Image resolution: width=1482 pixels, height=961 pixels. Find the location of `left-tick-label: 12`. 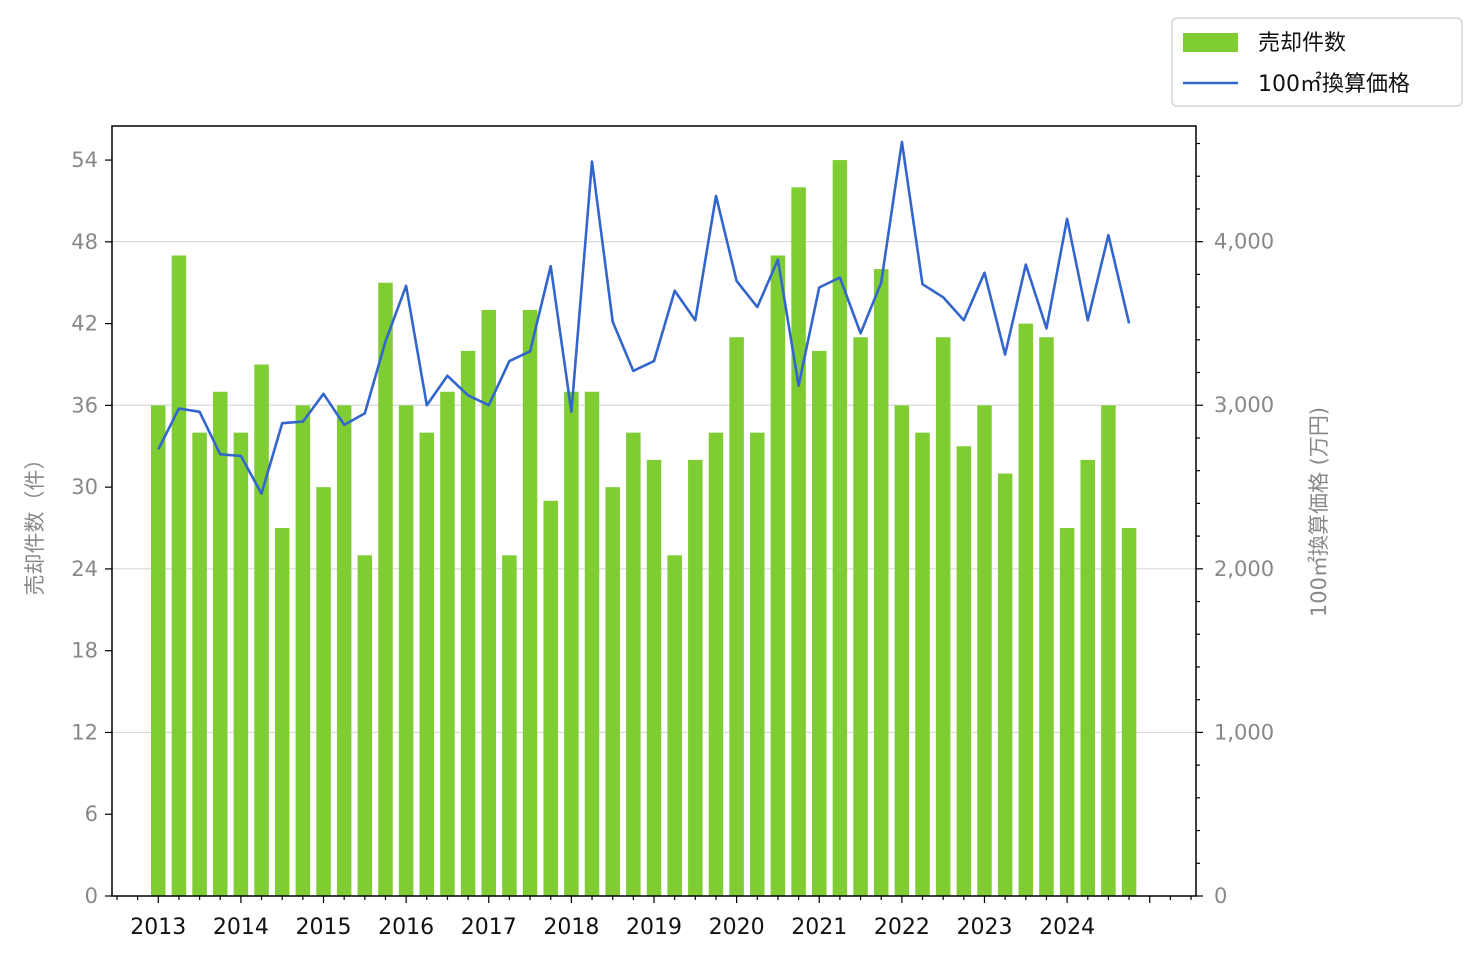

left-tick-label: 12 is located at coordinates (84, 732).